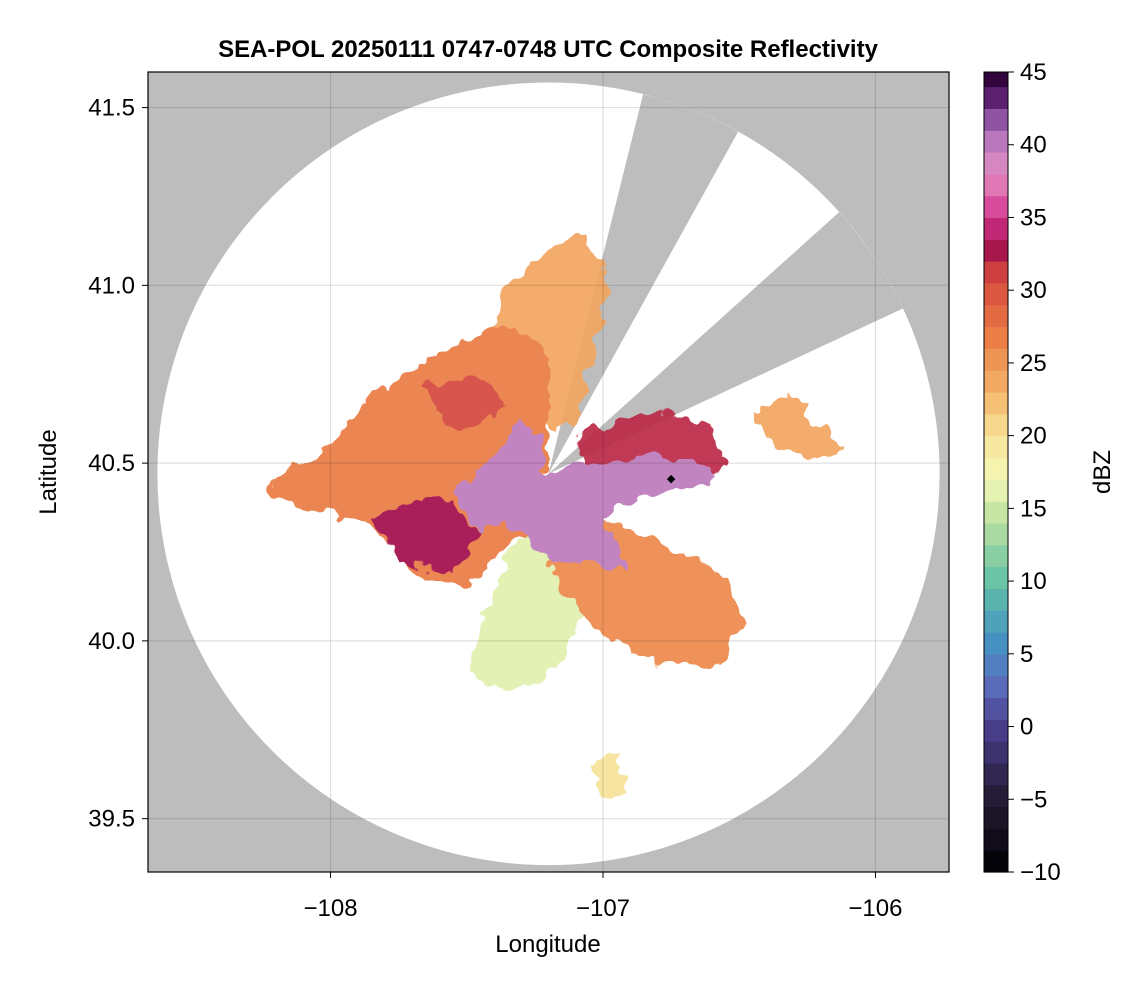 This screenshot has height=990, width=1146. I want to click on colorbar-tick-label: 15, so click(1033, 508).